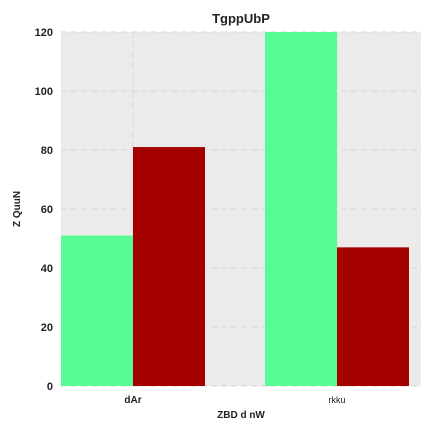 The height and width of the screenshot is (434, 434). I want to click on bar-series-2-dAr, so click(169, 266).